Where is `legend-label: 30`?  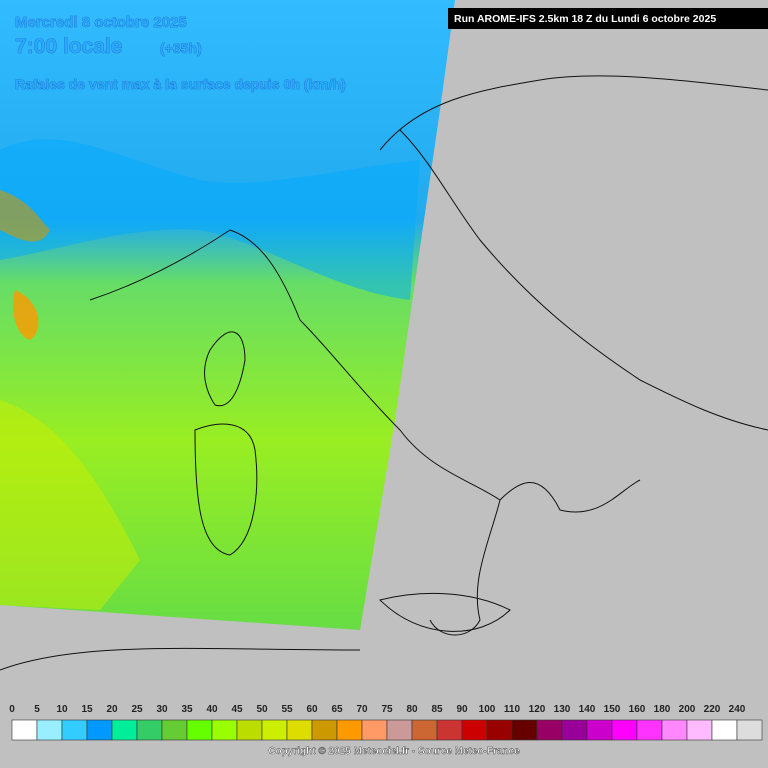
legend-label: 30 is located at coordinates (162, 709).